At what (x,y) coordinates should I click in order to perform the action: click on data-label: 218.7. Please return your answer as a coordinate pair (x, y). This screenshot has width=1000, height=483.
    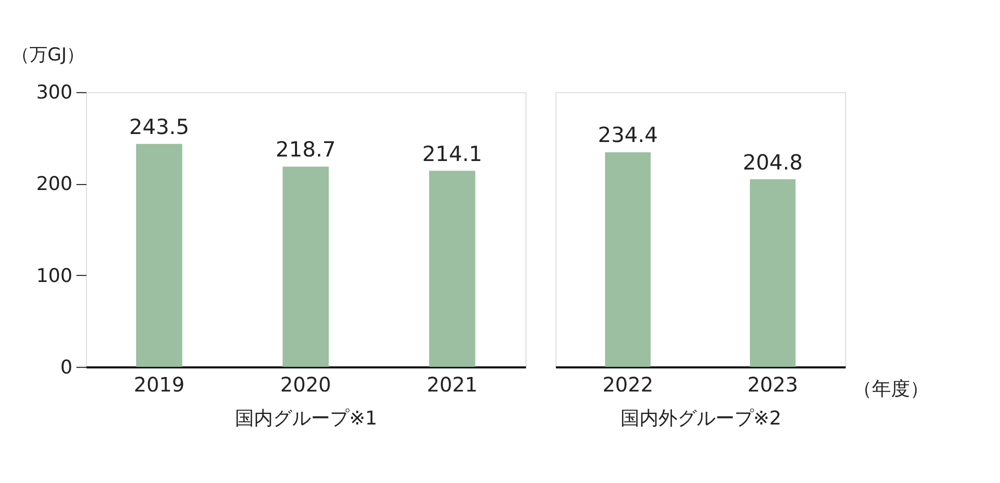
    Looking at the image, I should click on (306, 150).